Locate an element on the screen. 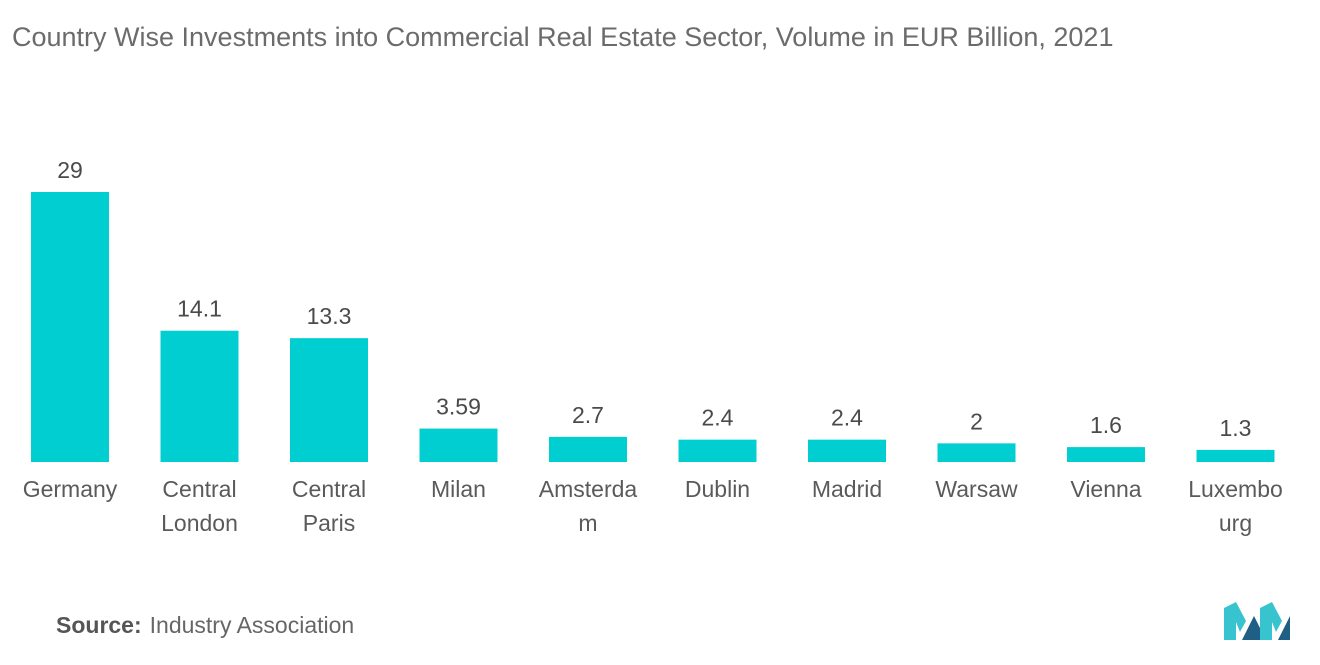  category-label: Madrid is located at coordinates (847, 489).